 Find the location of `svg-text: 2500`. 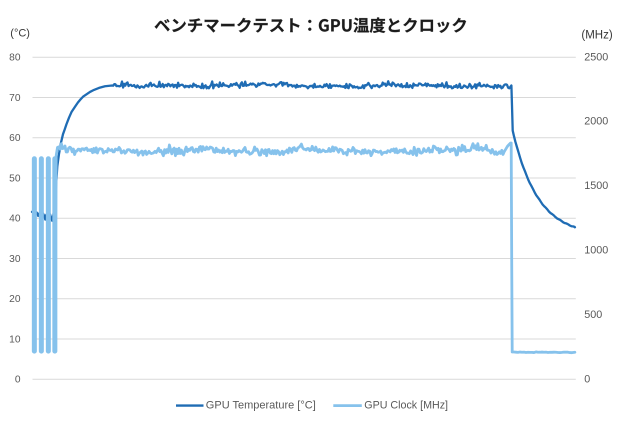

svg-text: 2500 is located at coordinates (596, 57).